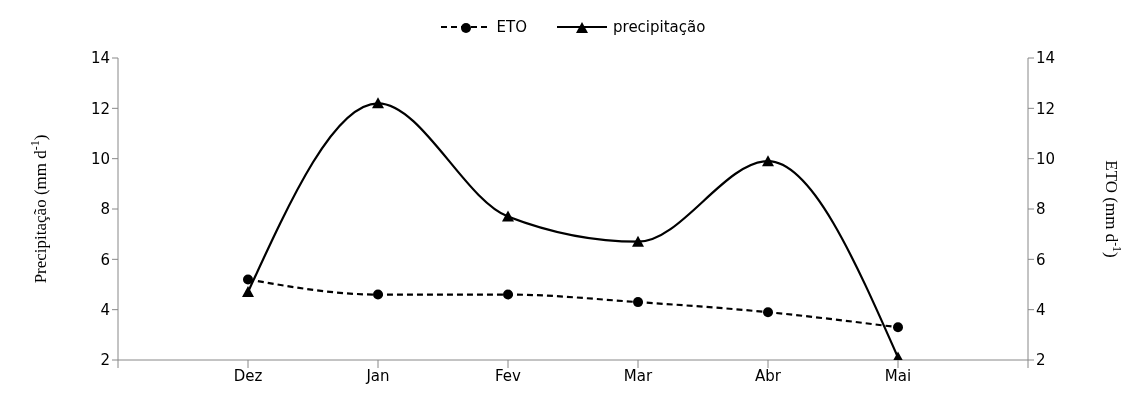 Image resolution: width=1146 pixels, height=408 pixels. I want to click on y-tick-label: 14, so click(100, 58).